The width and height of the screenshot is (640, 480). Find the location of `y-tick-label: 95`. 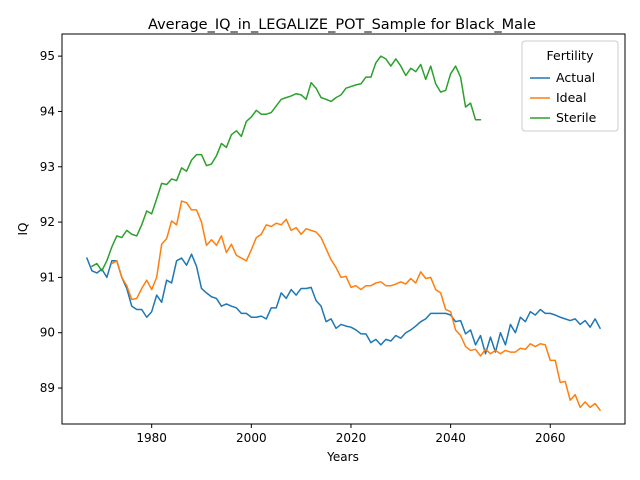

y-tick-label: 95 is located at coordinates (47, 56).